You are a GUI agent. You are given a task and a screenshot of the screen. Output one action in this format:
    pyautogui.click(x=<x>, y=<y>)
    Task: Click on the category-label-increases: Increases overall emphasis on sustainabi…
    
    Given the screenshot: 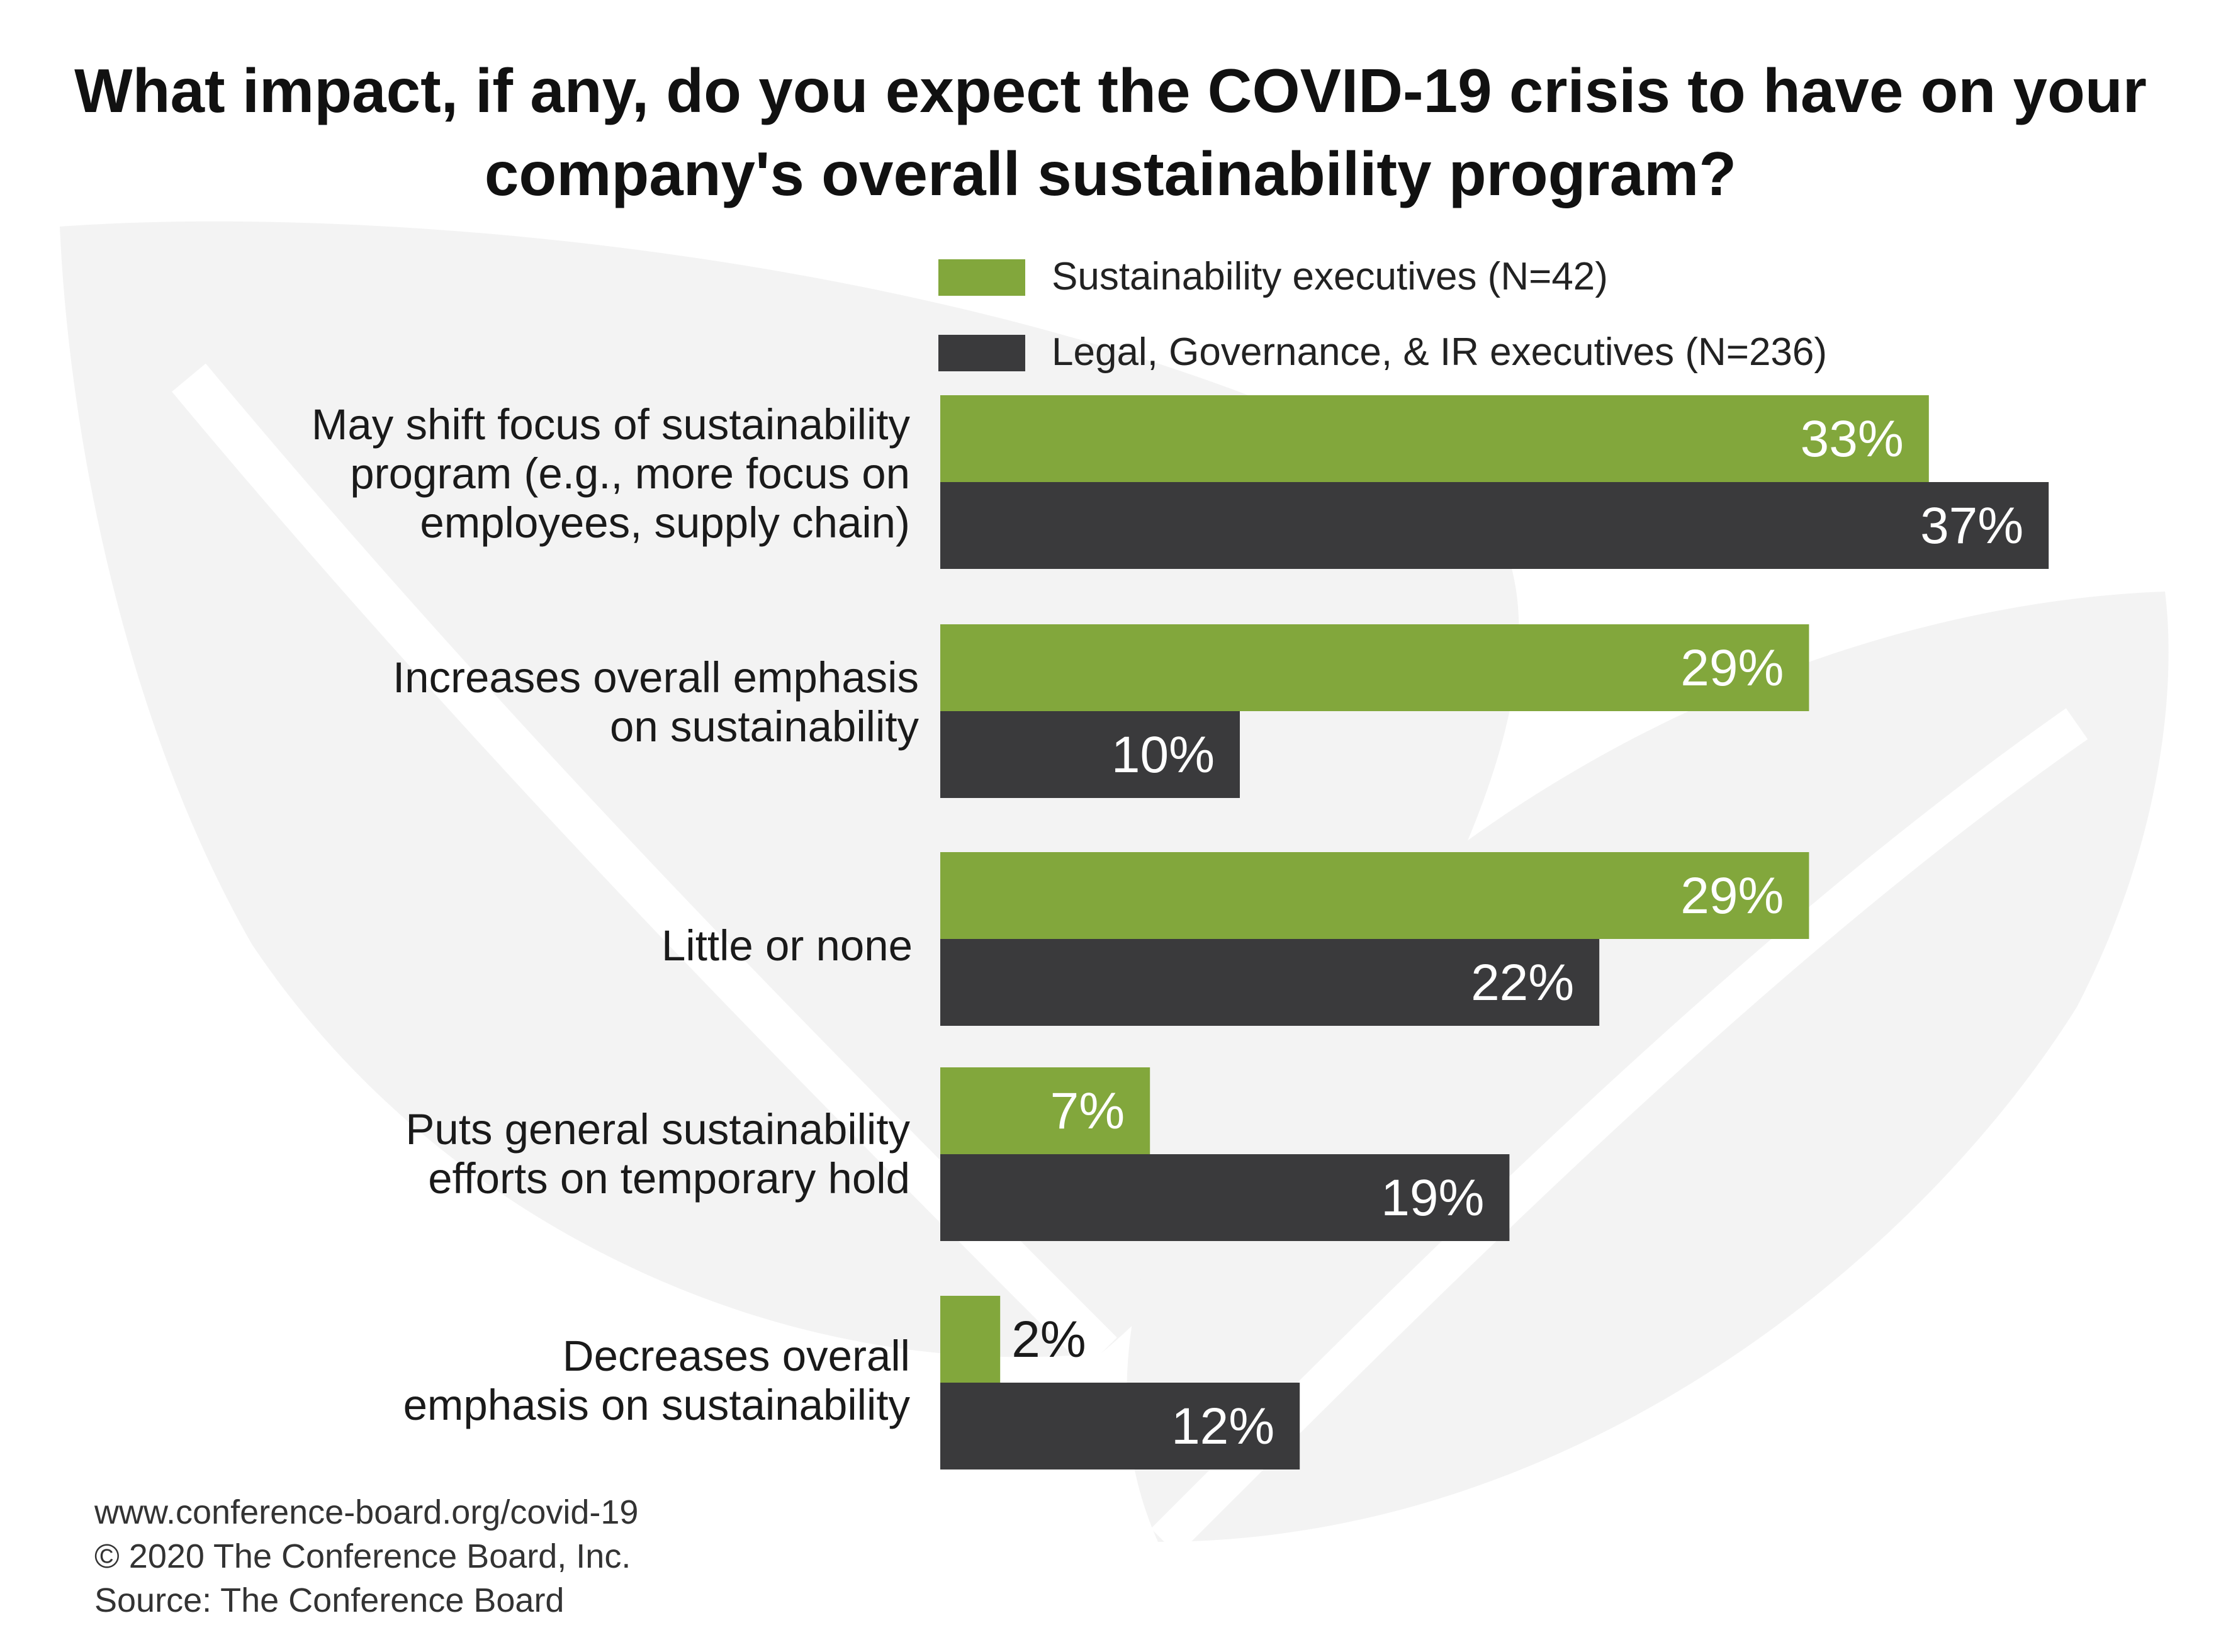 What is the action you would take?
    pyautogui.click(x=655, y=702)
    